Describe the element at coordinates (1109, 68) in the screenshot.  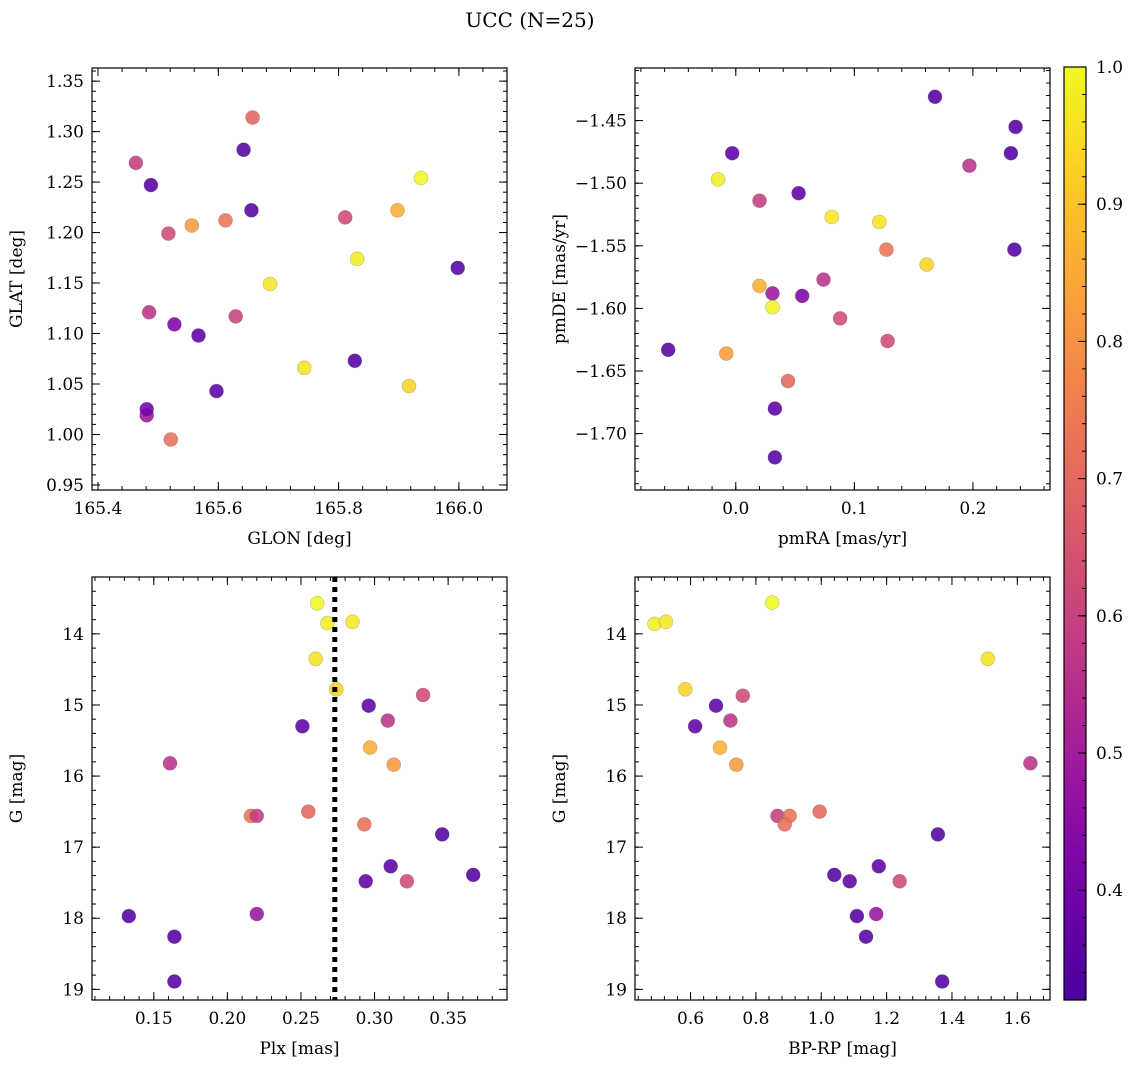
I see `colorbar-tick-label: 1.0` at that location.